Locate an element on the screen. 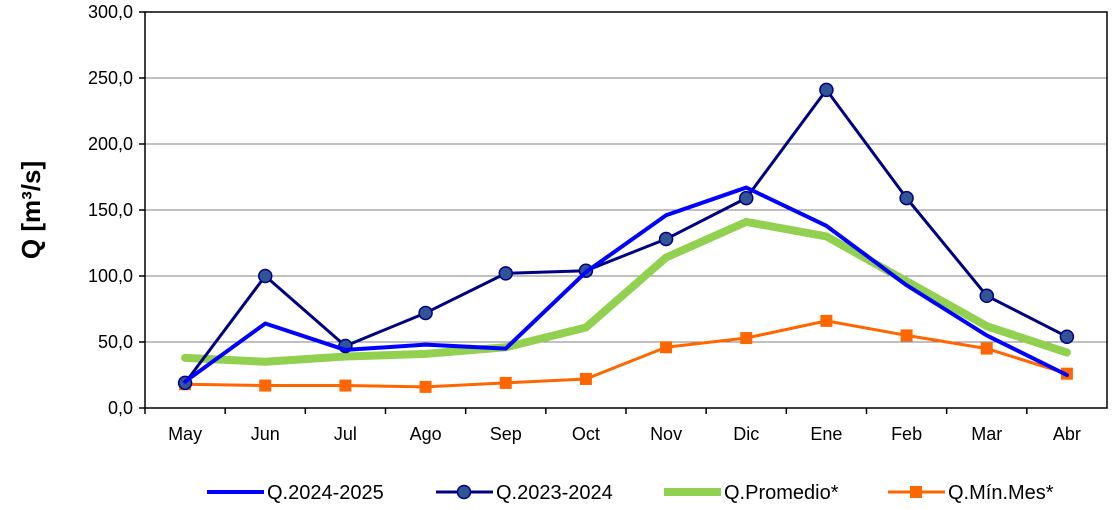  x-tick-label: Abr is located at coordinates (1067, 434).